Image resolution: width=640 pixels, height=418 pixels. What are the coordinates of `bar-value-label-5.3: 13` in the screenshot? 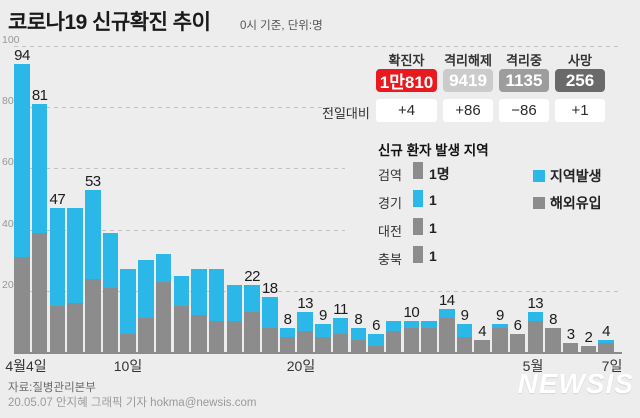 It's located at (535, 304).